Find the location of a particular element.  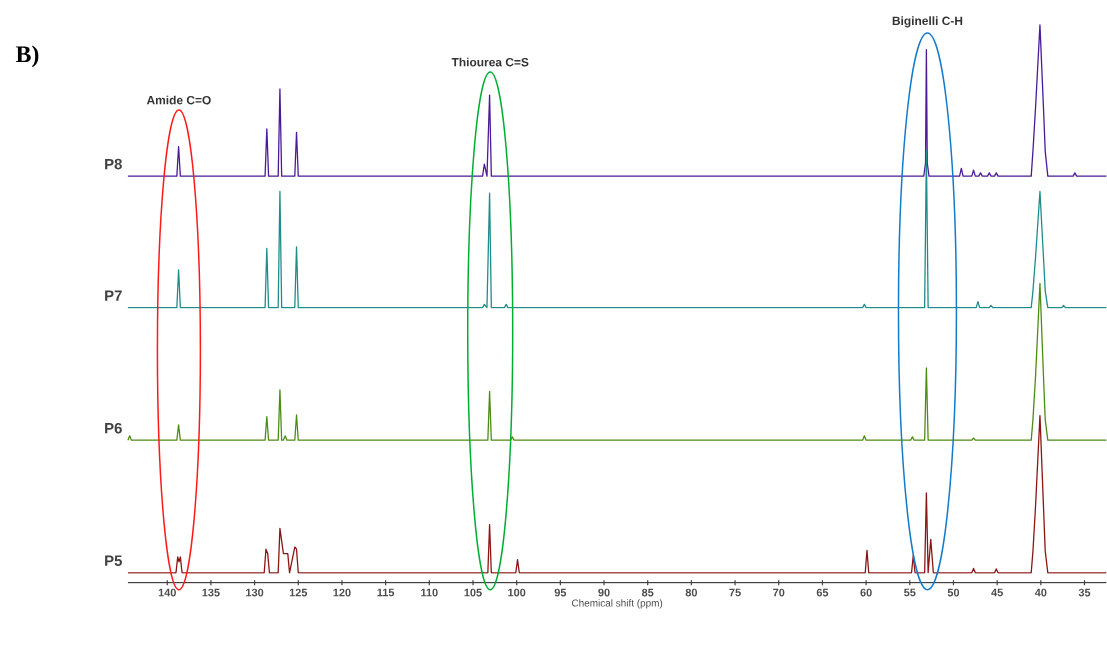

x-tick-label: 115 is located at coordinates (386, 592).